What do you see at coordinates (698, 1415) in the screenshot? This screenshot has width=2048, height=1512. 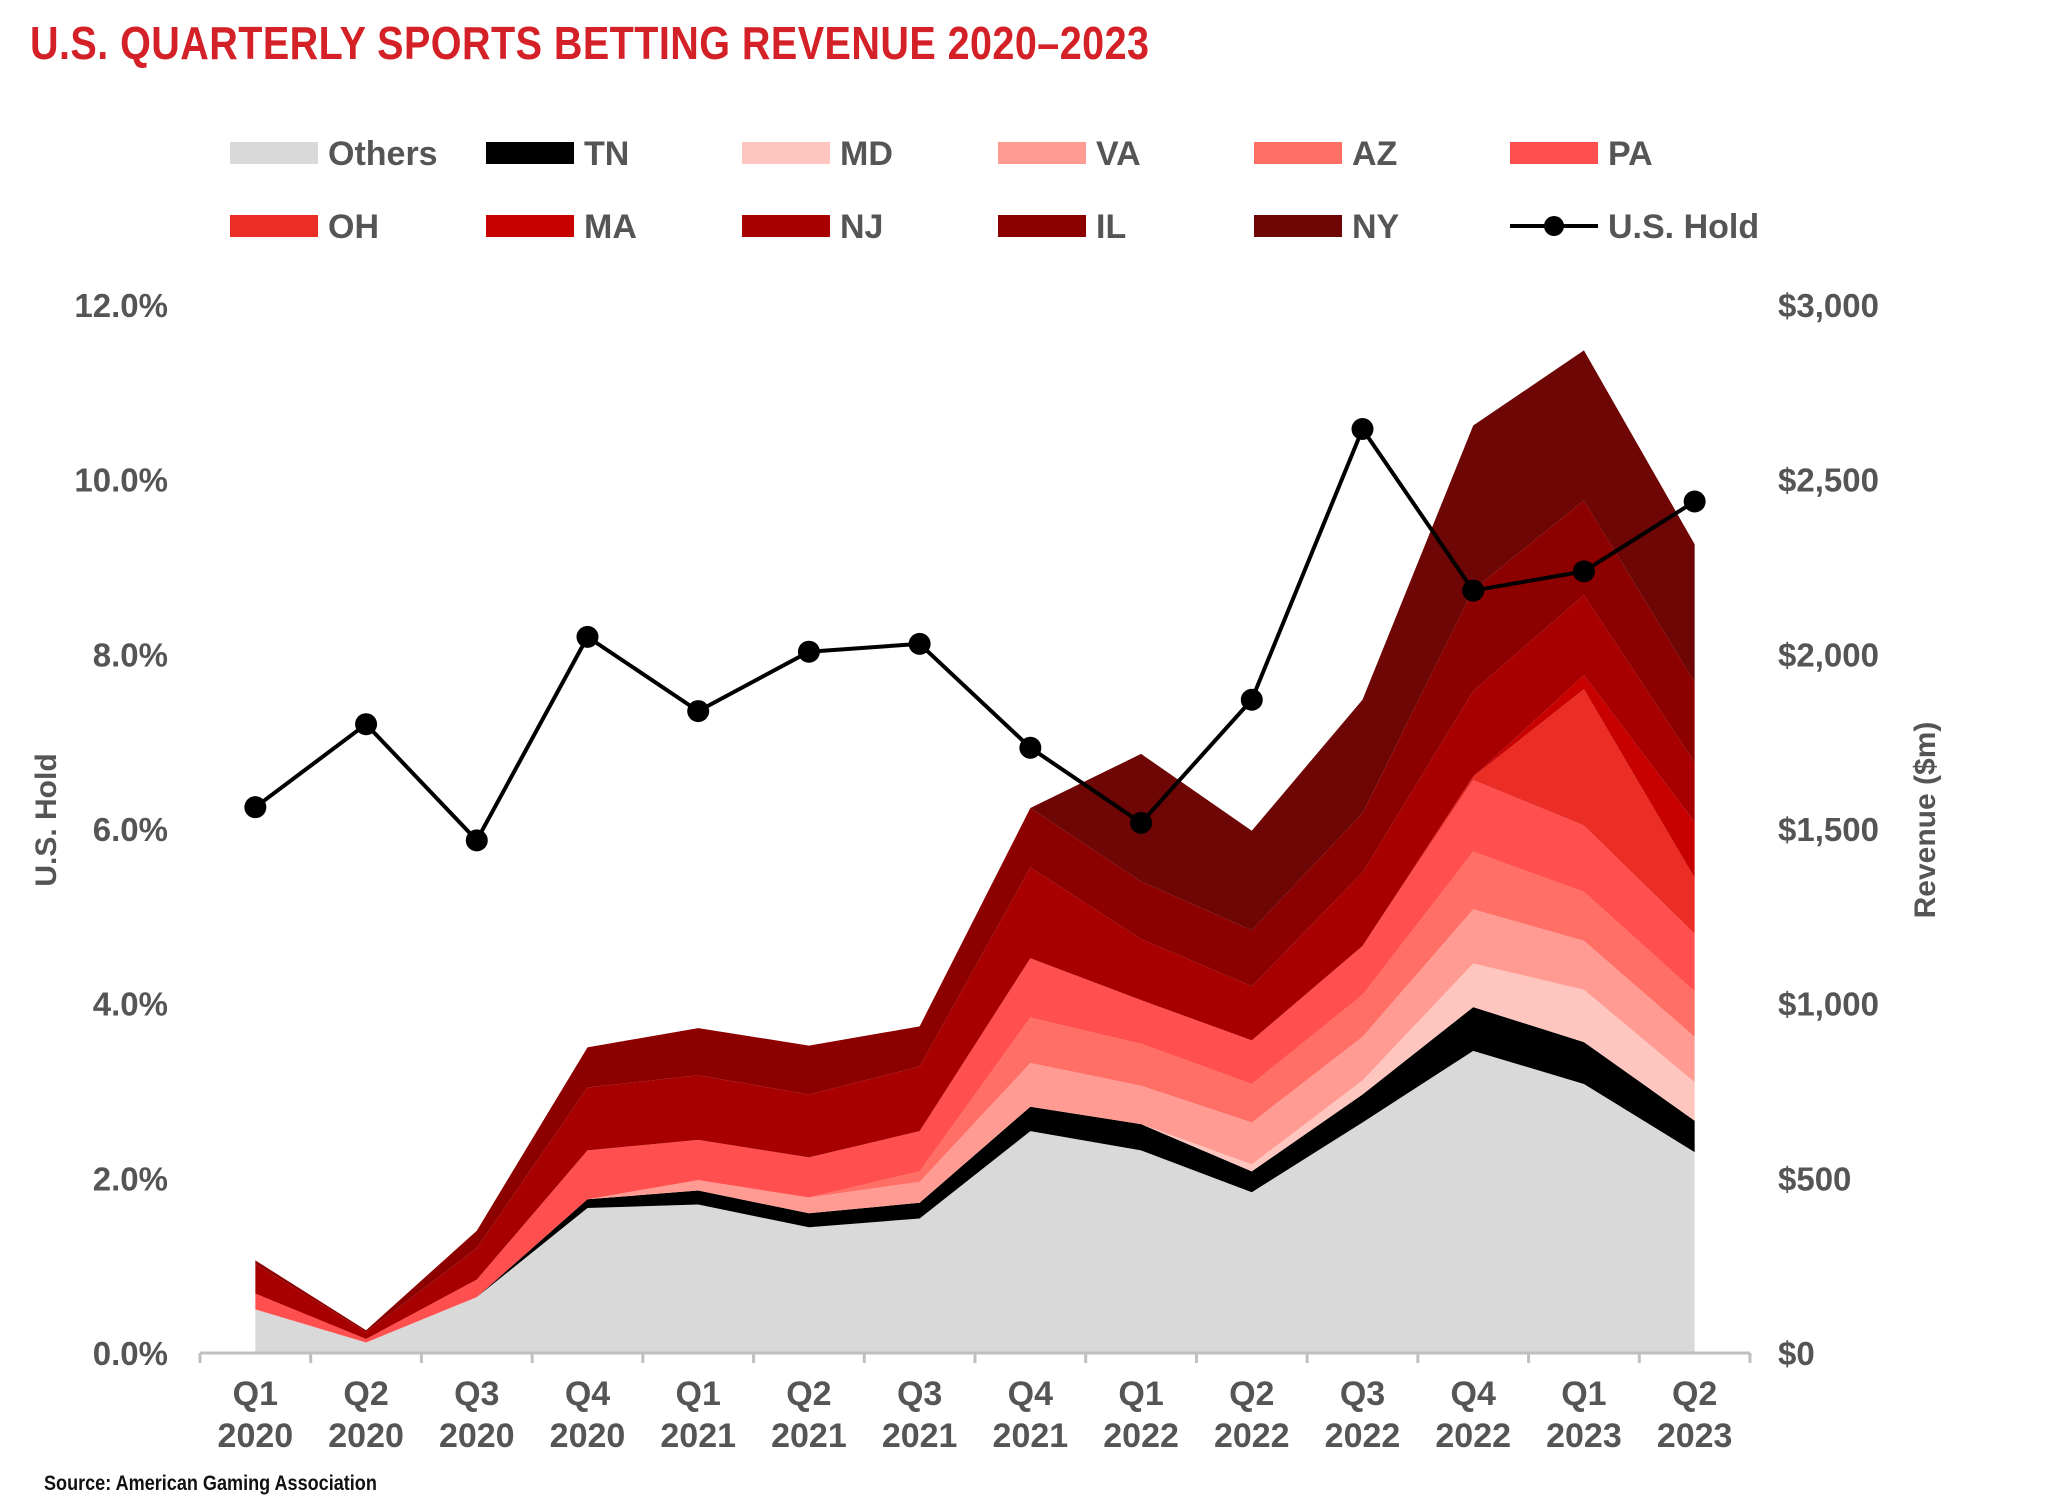 I see `x-tick-label: Q1 2021` at bounding box center [698, 1415].